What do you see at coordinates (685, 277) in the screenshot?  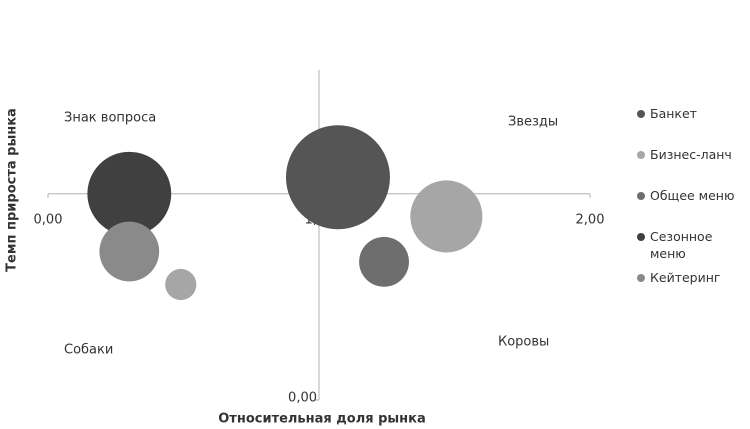 I see `legend-label: Кейтеринг` at bounding box center [685, 277].